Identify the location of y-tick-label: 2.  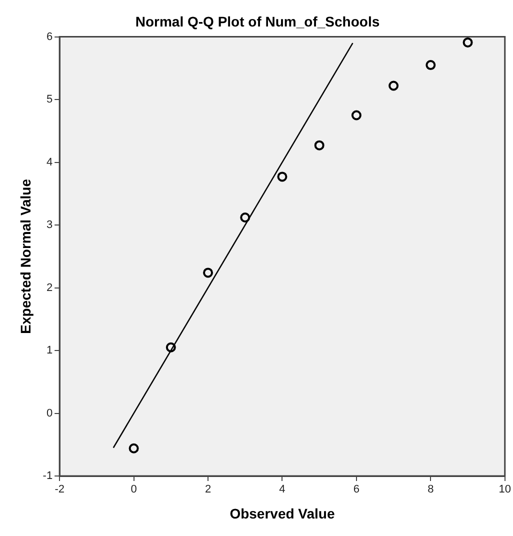
(49, 288).